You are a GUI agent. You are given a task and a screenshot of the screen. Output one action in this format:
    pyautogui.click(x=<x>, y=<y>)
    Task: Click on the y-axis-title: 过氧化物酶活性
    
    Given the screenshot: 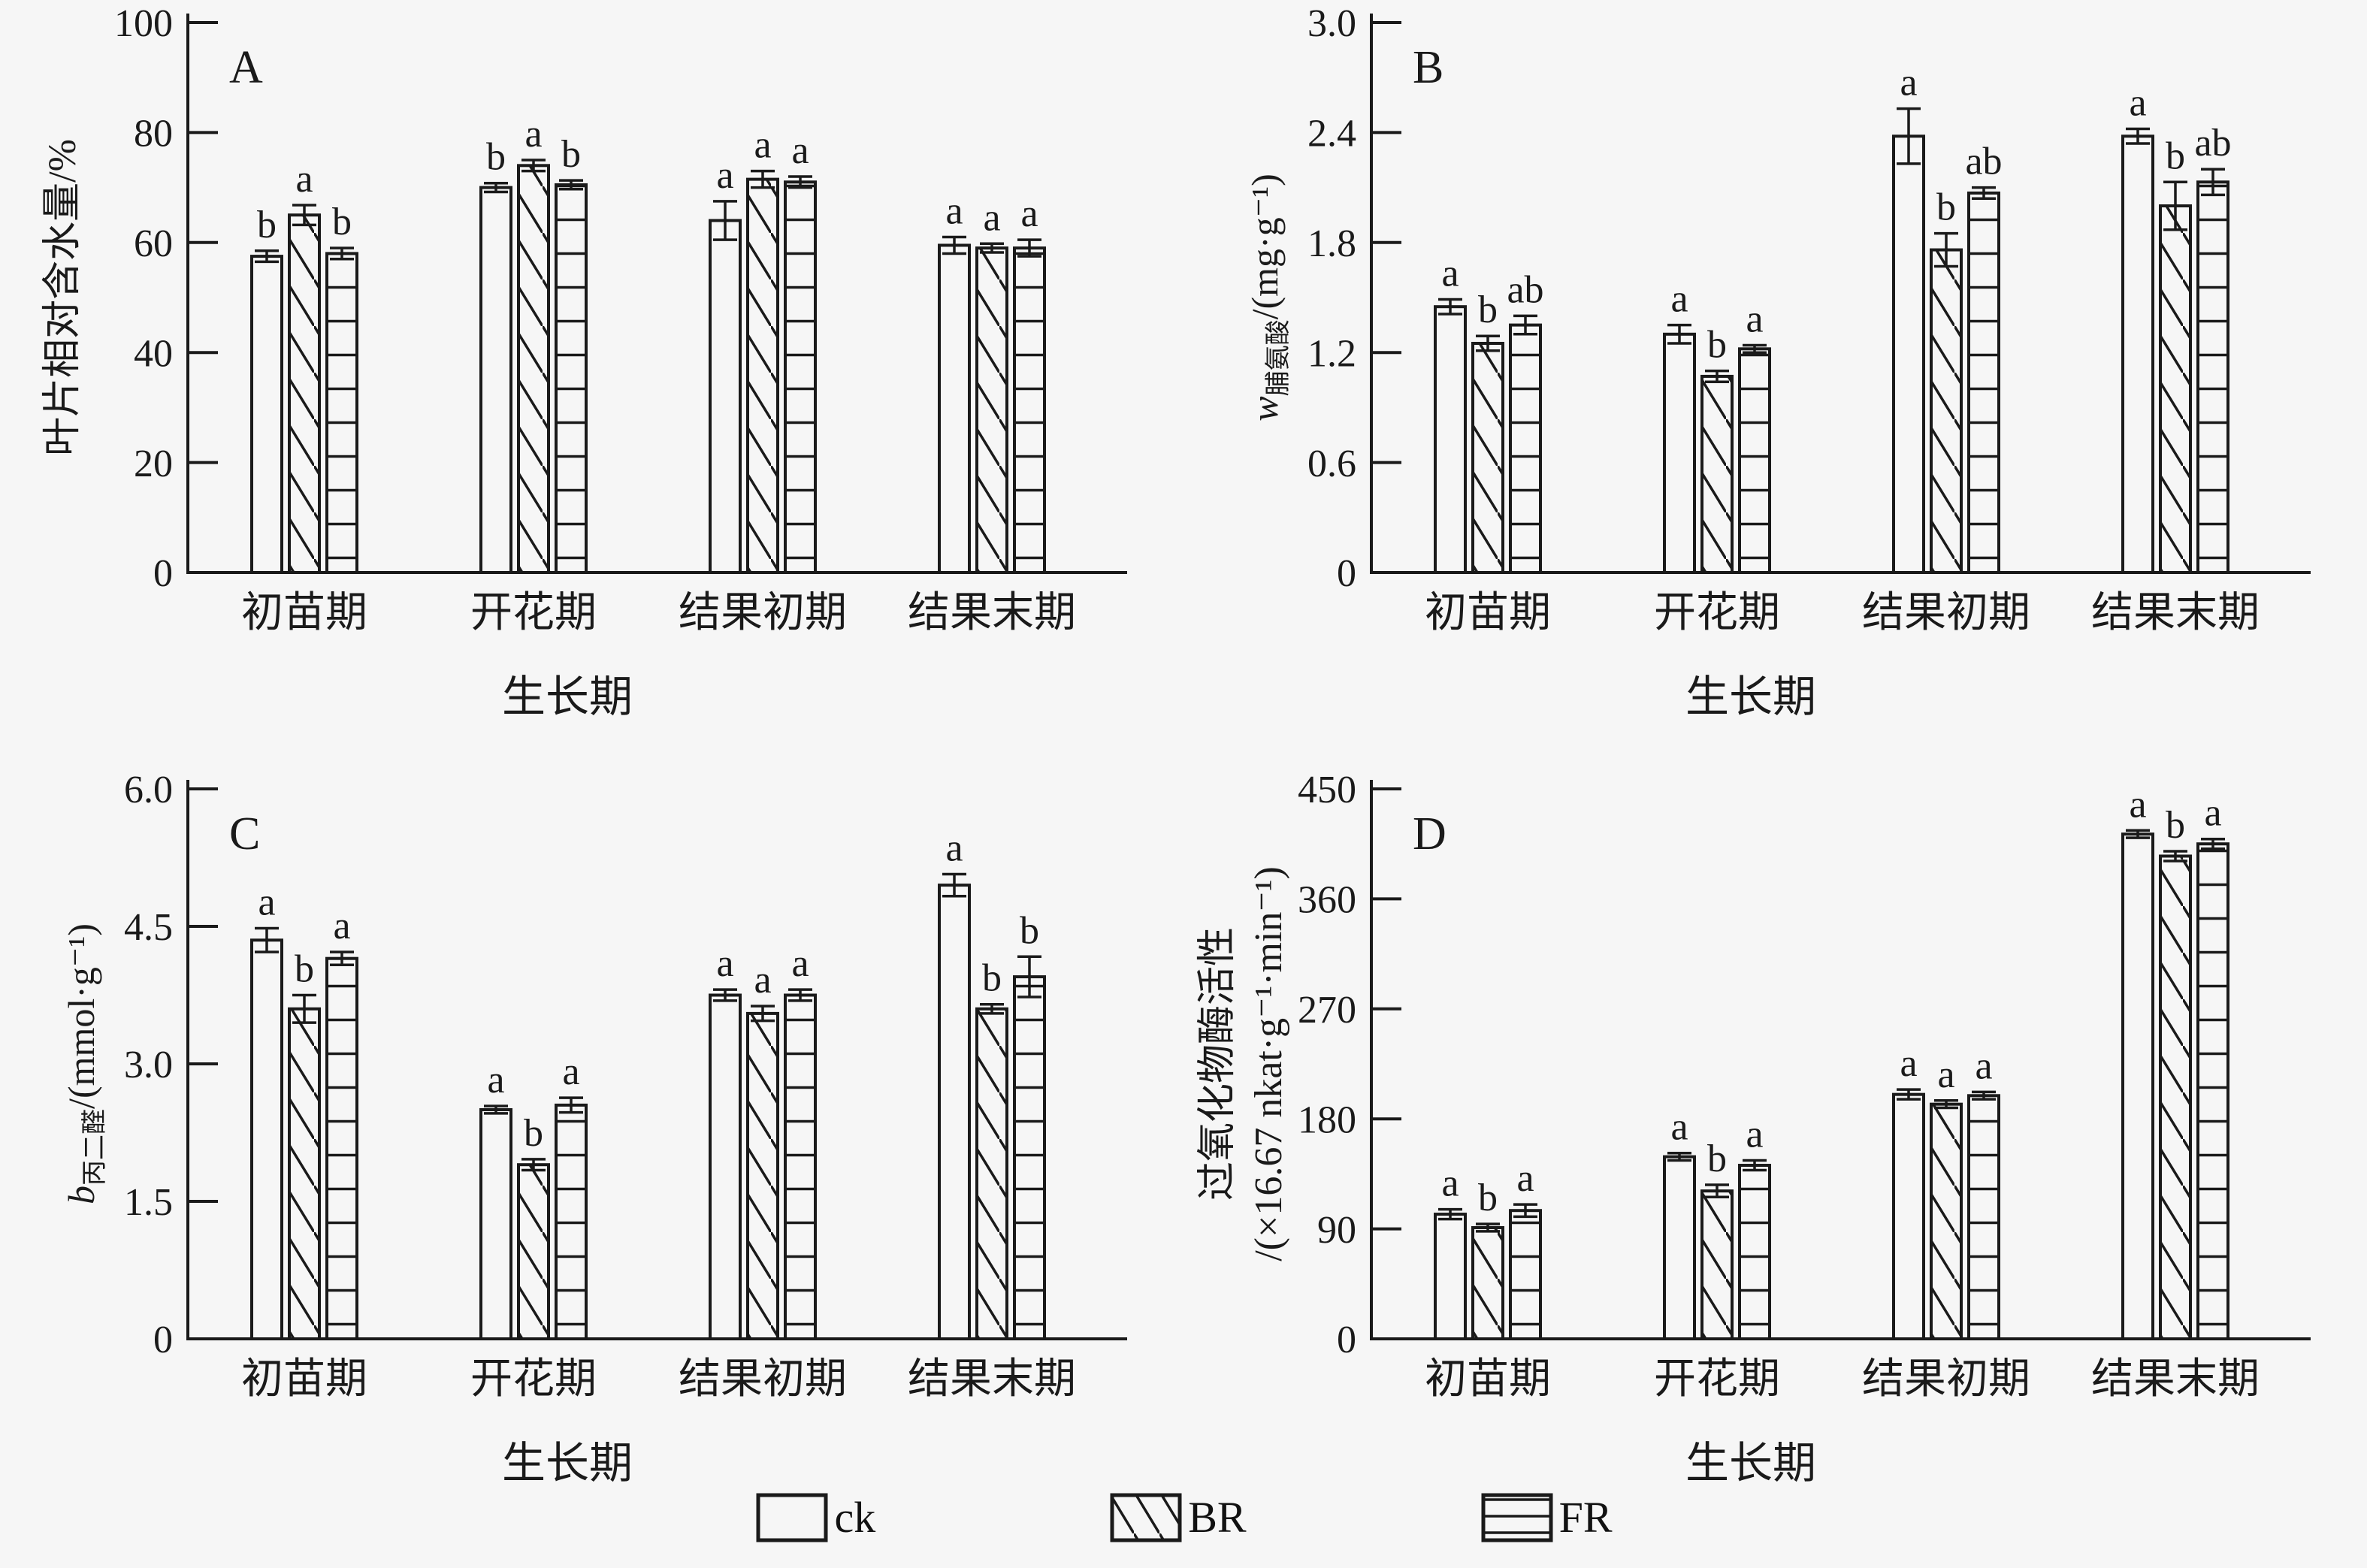 What is the action you would take?
    pyautogui.click(x=1217, y=1064)
    